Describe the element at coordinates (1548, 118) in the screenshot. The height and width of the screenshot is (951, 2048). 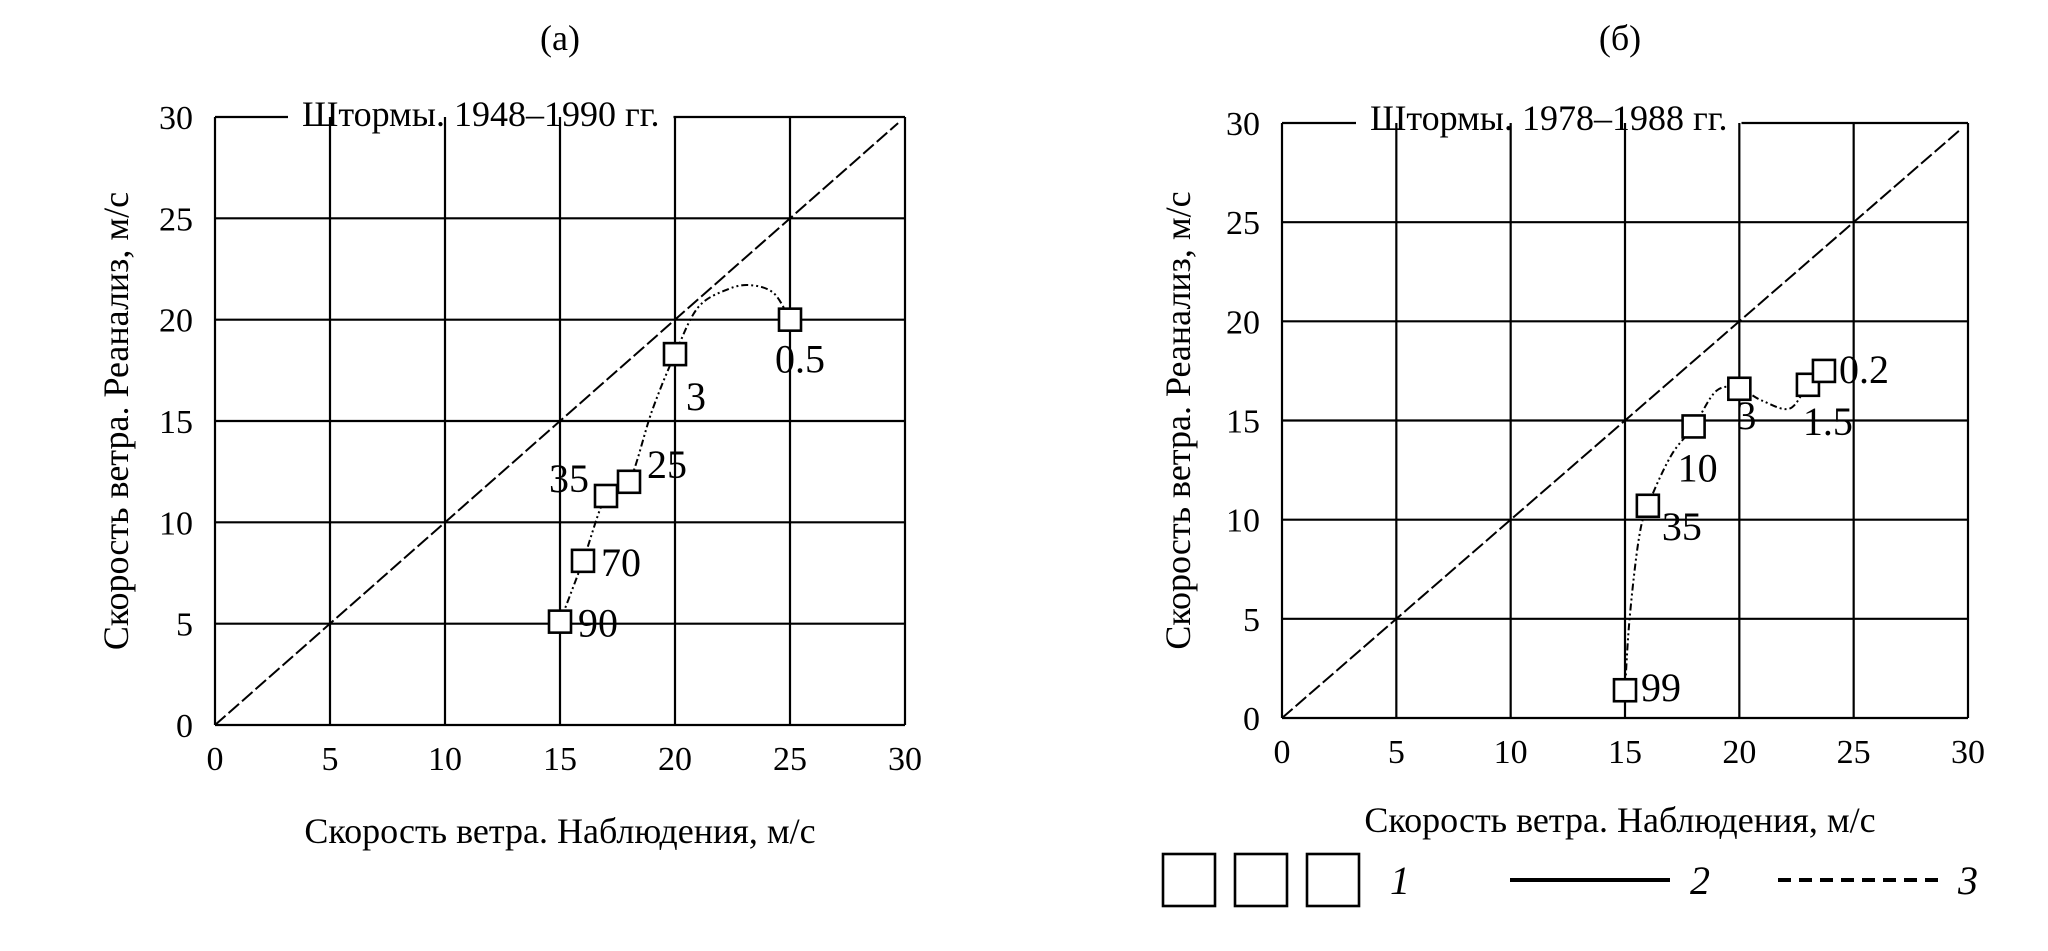
I see `chart-title: Штормы. 1978–1988 гг.` at that location.